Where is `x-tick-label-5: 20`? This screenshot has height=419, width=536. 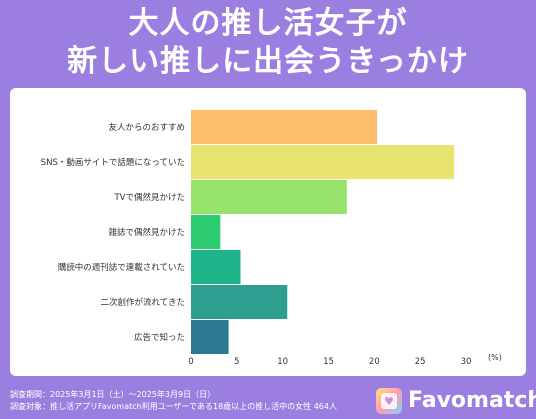
x-tick-label-5: 20 is located at coordinates (374, 362).